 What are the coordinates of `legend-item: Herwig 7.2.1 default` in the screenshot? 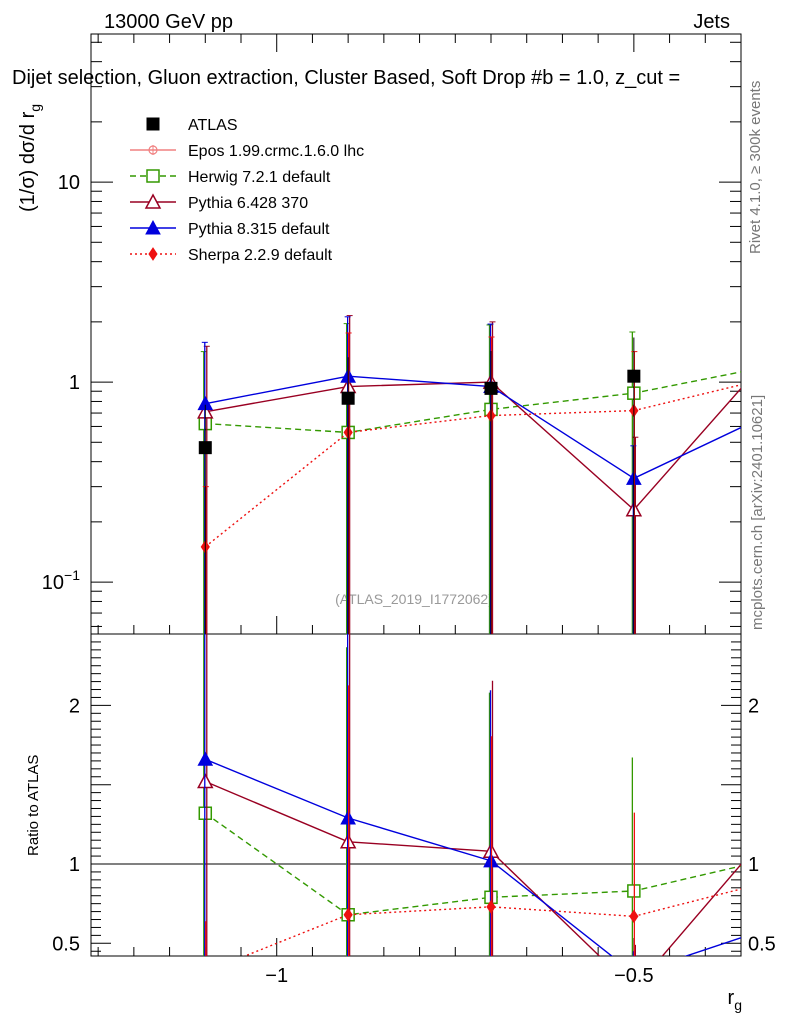 It's located at (230, 177).